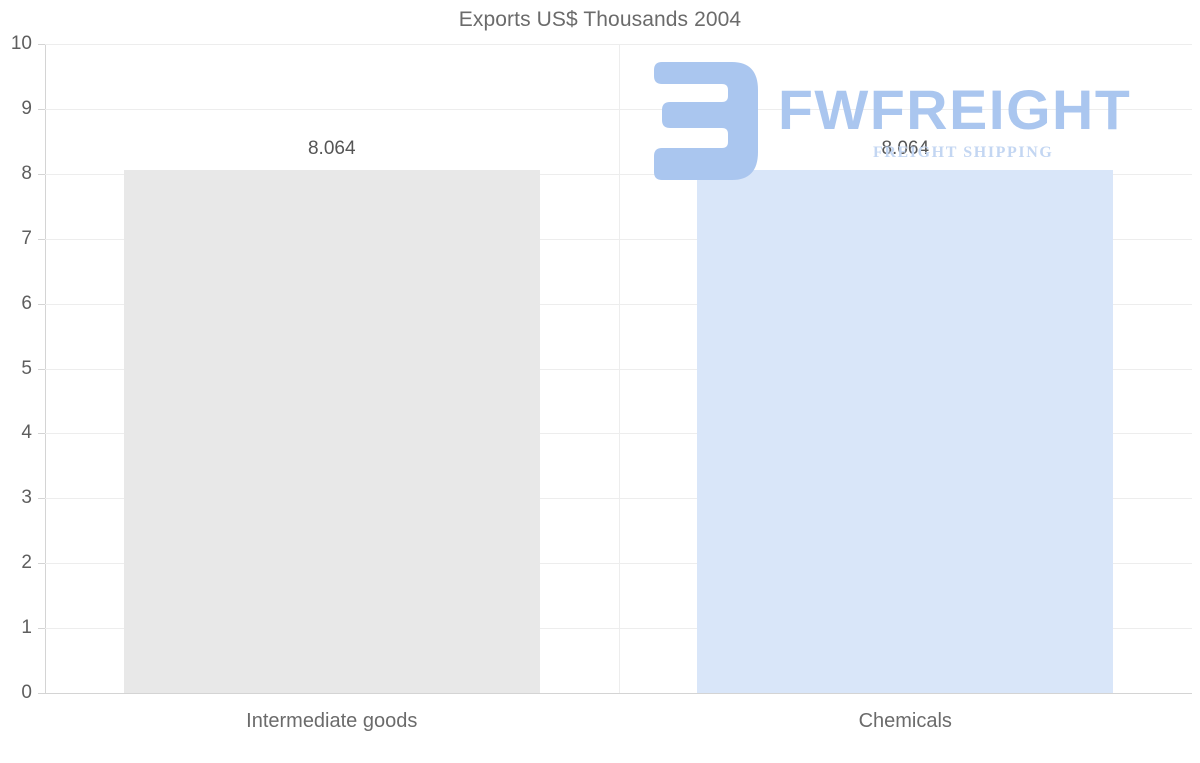 The image size is (1200, 763). Describe the element at coordinates (26, 173) in the screenshot. I see `y-tick-label: 8` at that location.